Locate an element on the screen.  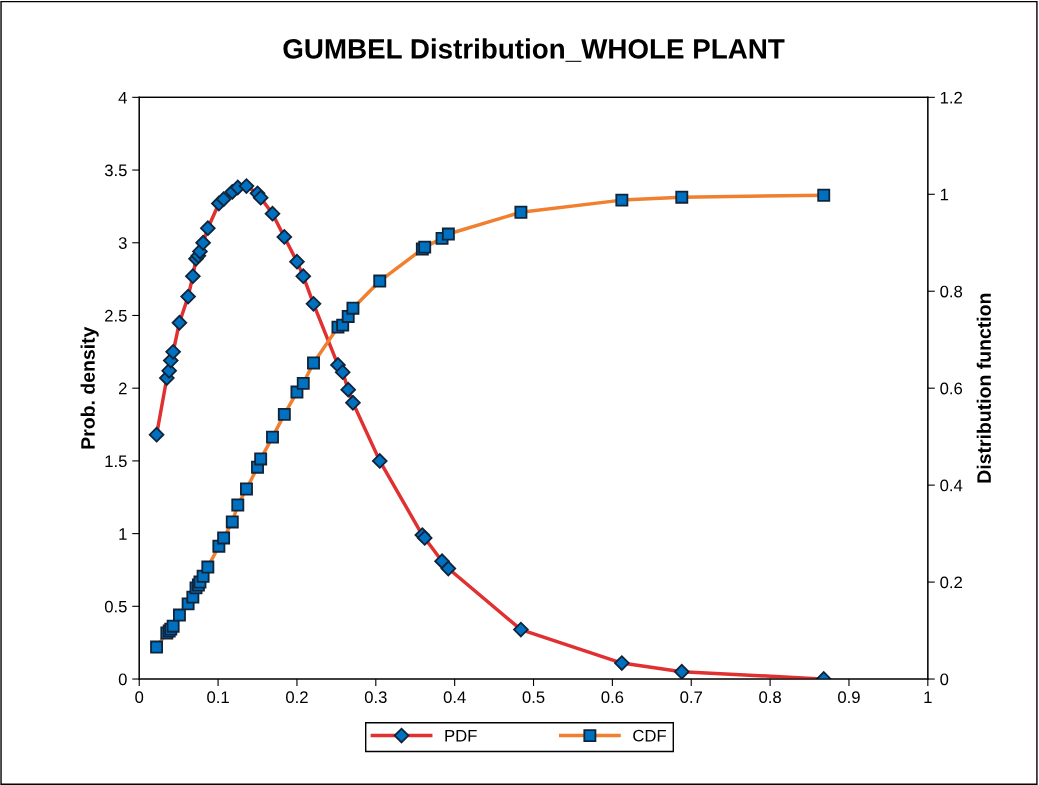
y-tick-label: 0 is located at coordinates (122, 679).